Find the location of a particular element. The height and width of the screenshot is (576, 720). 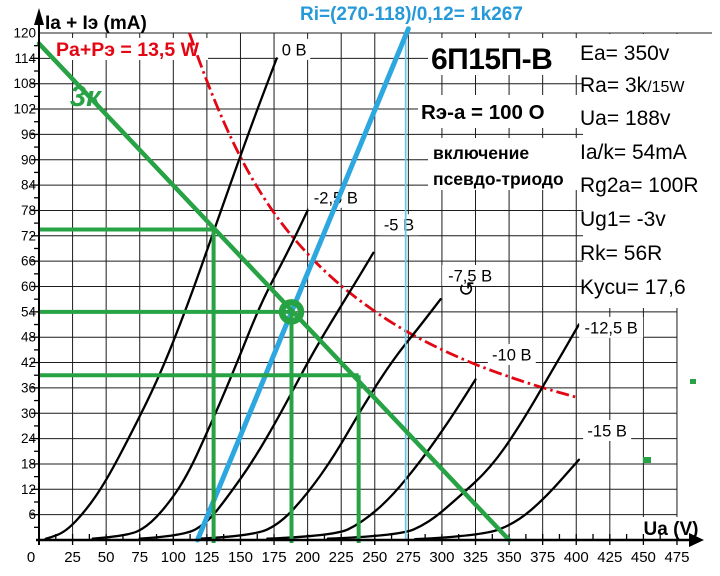

annotation-text: Kycu= 17,6 is located at coordinates (633, 287).